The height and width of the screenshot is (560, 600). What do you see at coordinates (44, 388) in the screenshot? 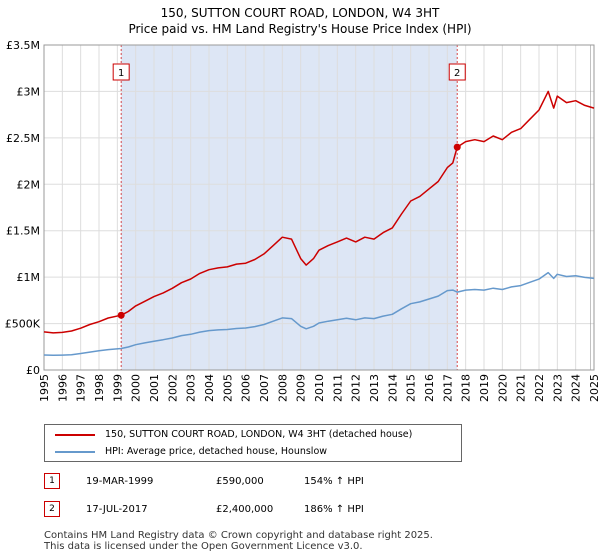
I see `x-tick-label: 1995` at bounding box center [44, 388].